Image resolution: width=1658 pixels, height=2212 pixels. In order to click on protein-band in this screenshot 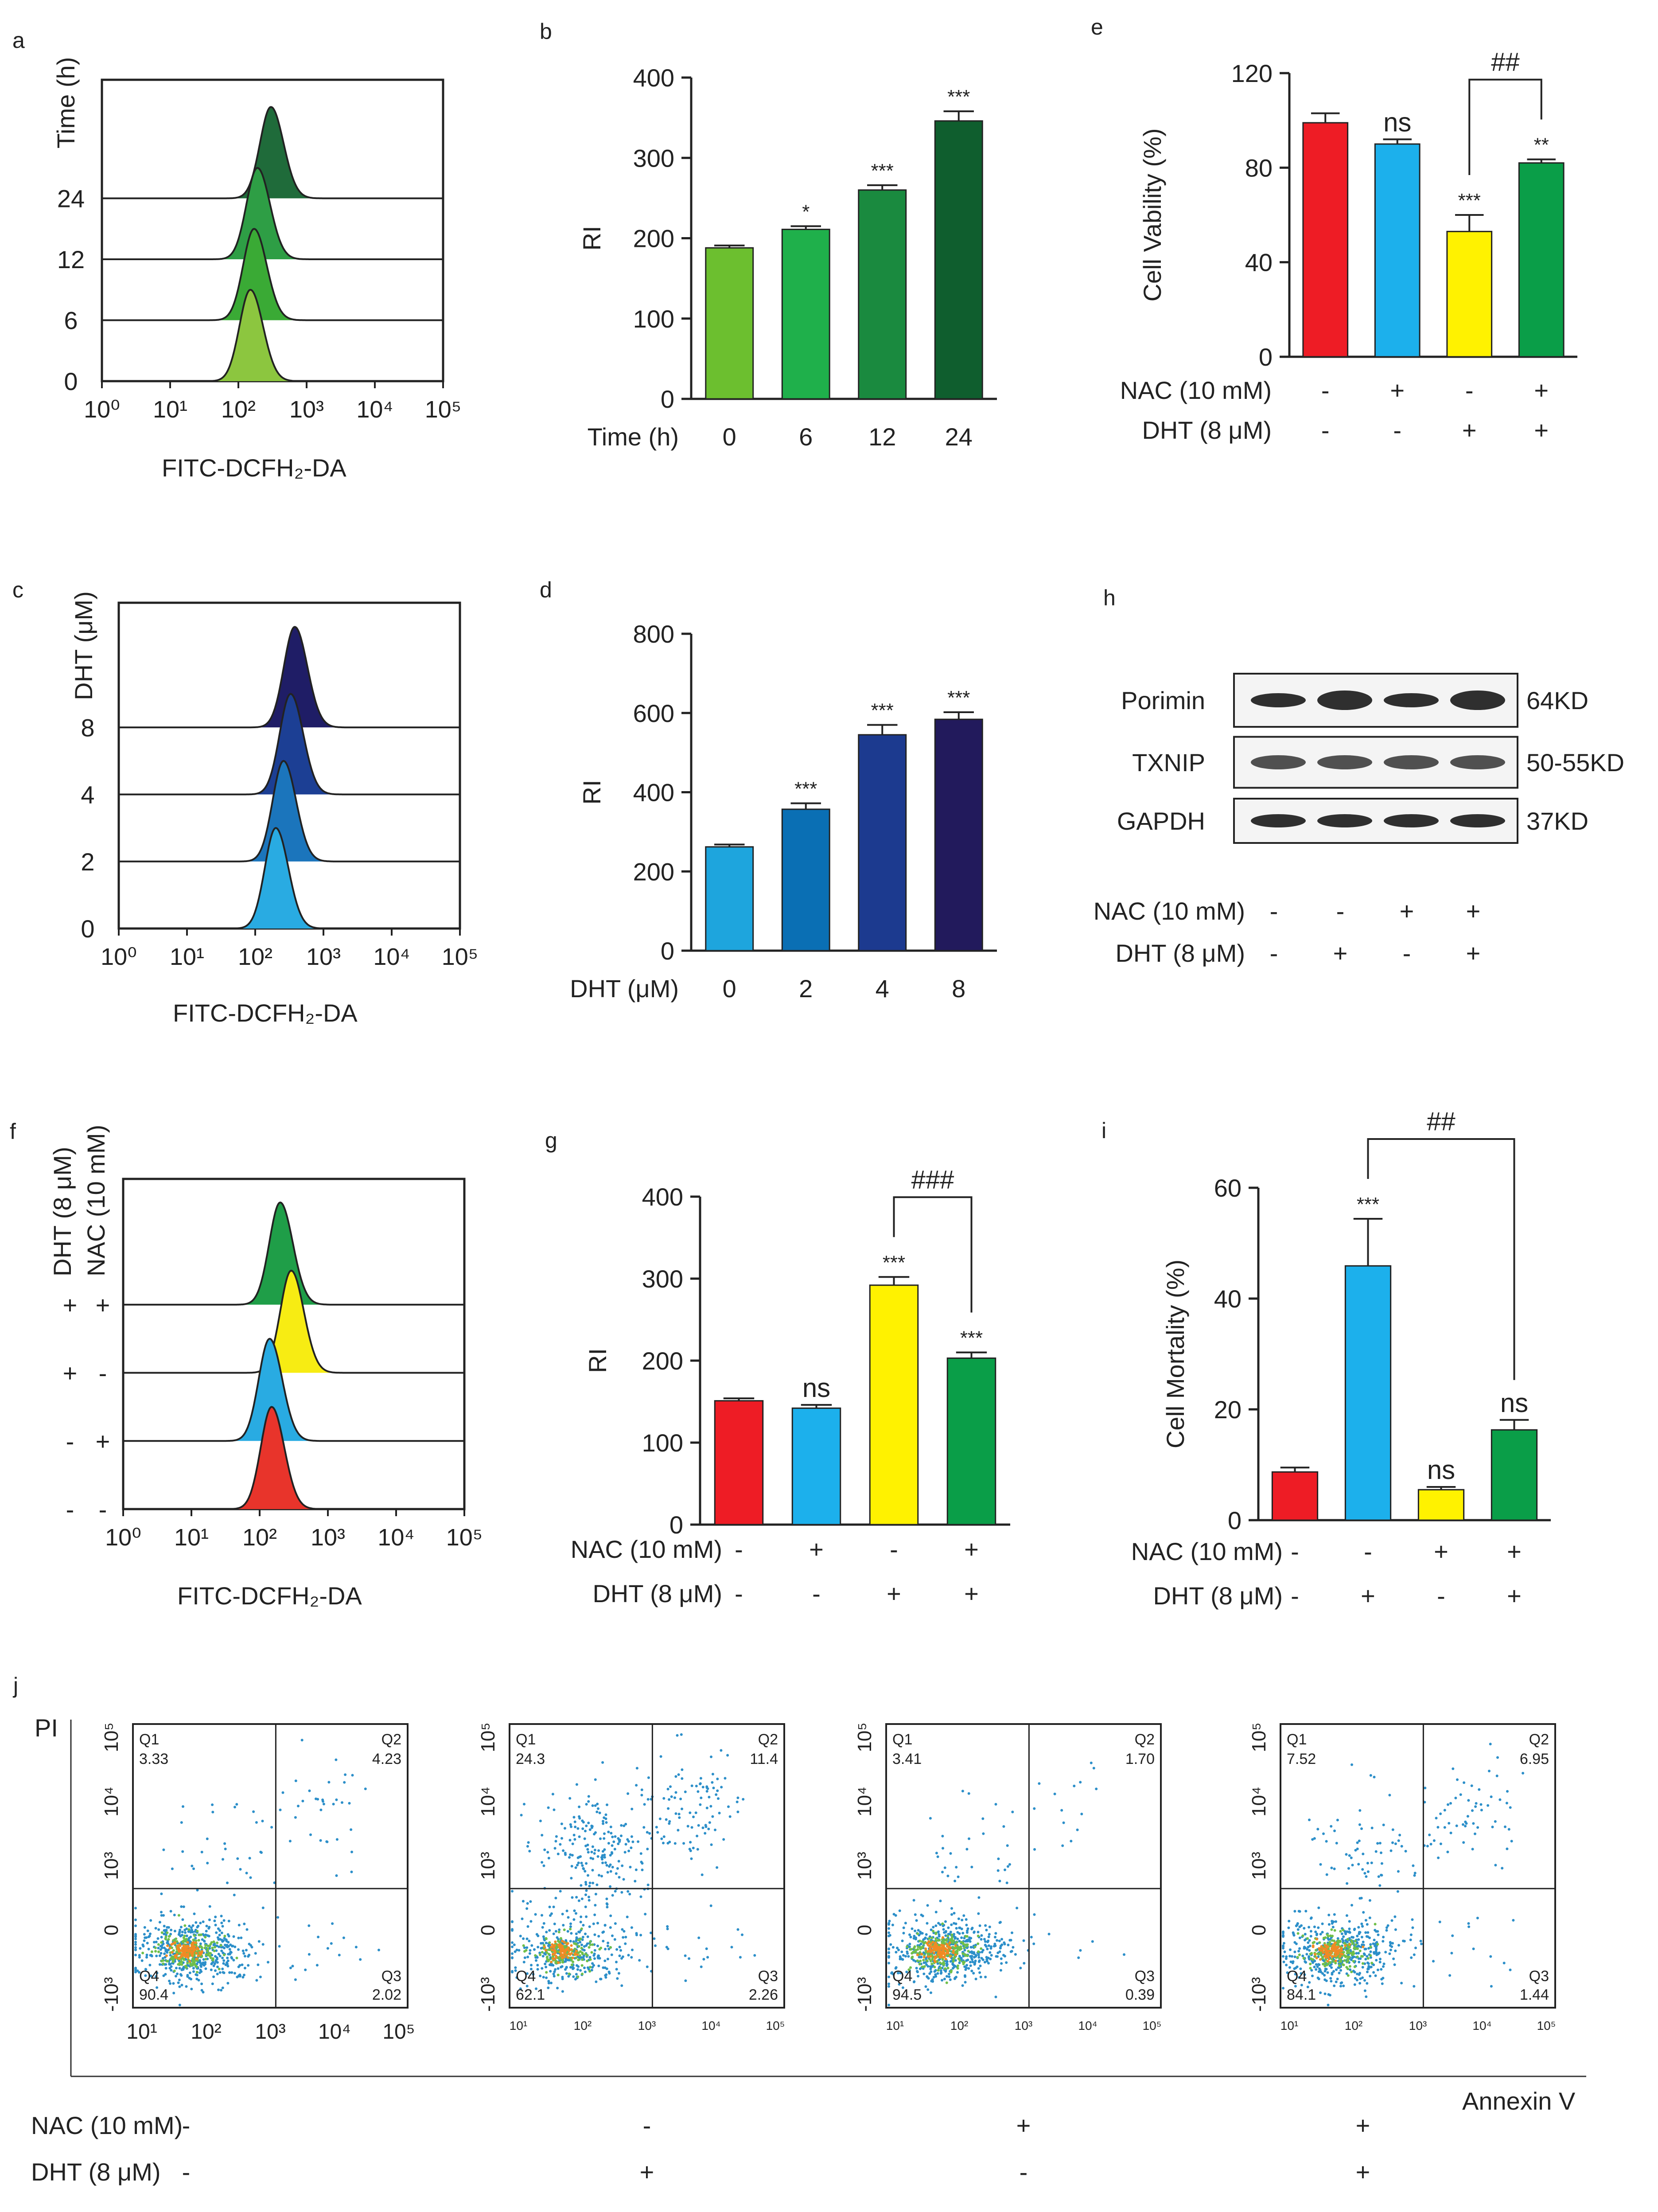, I will do `click(1477, 700)`.